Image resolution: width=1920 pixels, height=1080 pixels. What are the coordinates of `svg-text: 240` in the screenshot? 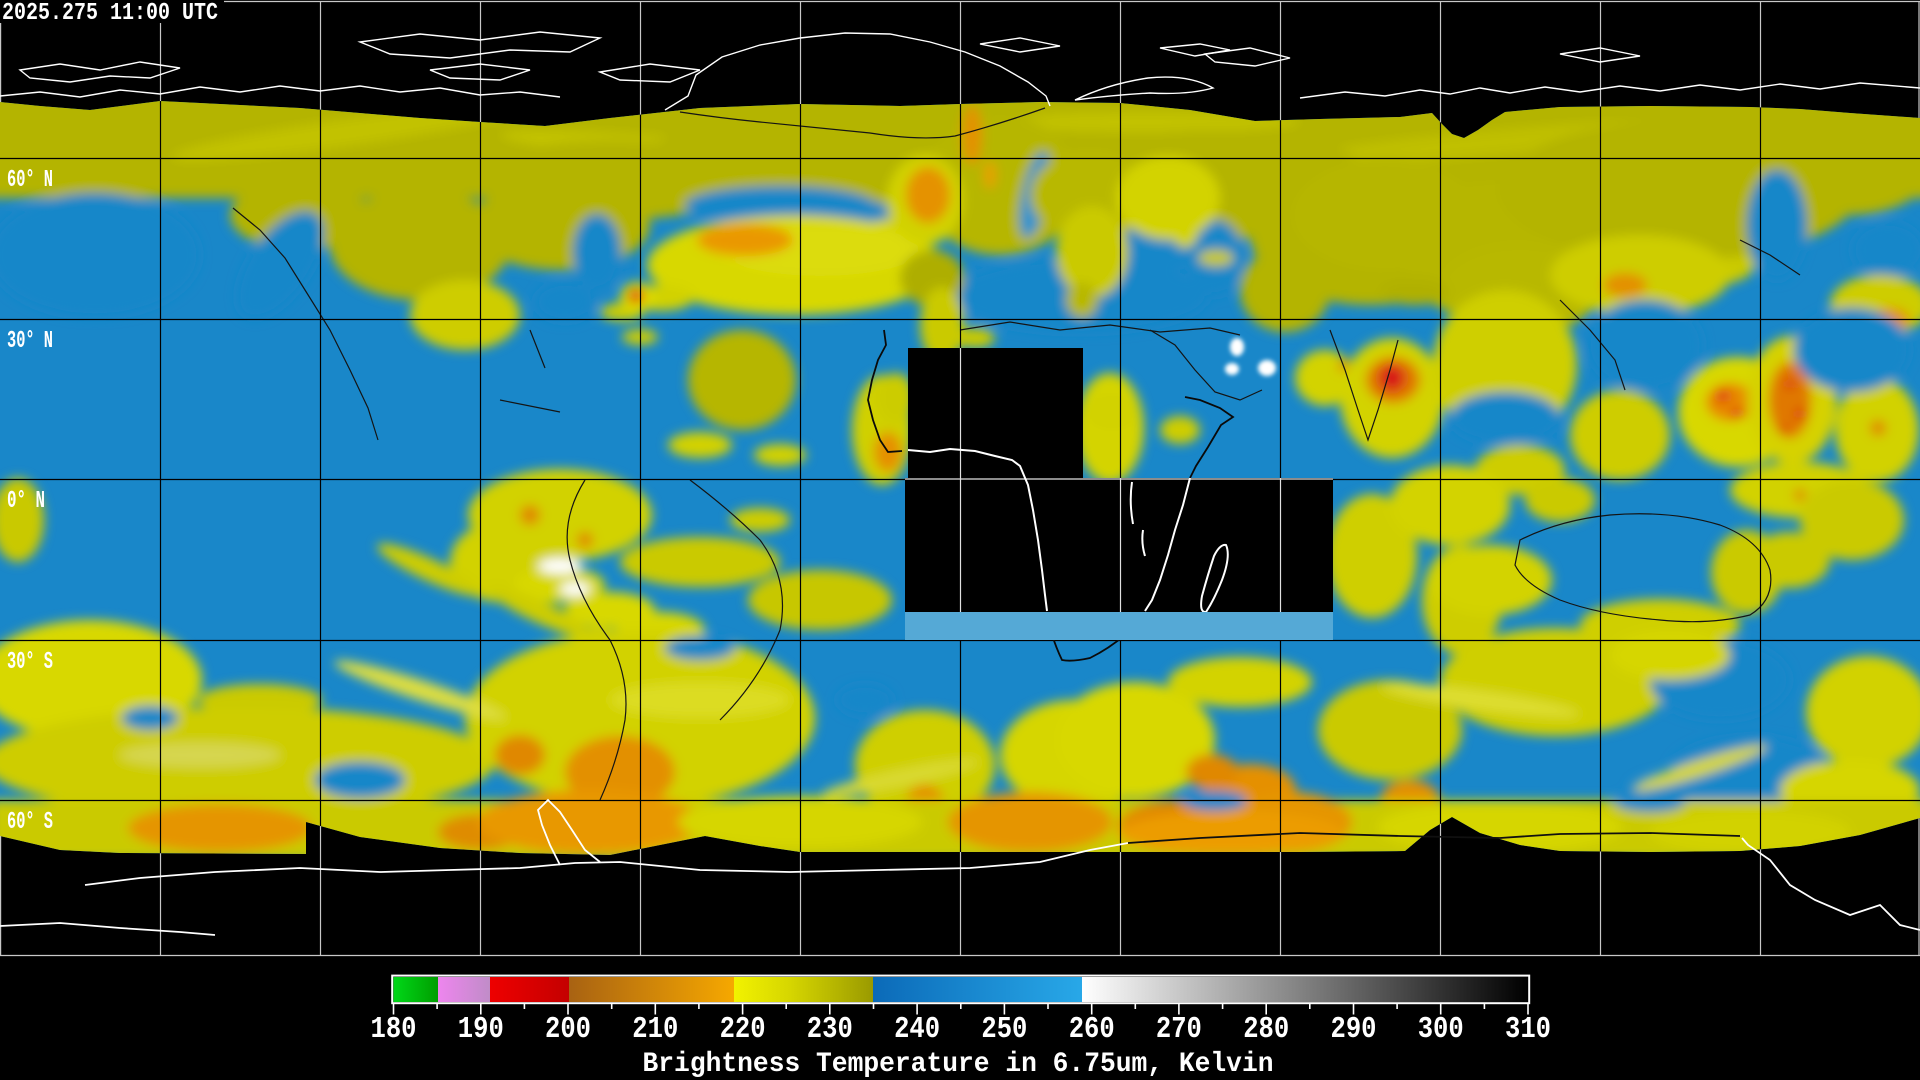 It's located at (917, 1029).